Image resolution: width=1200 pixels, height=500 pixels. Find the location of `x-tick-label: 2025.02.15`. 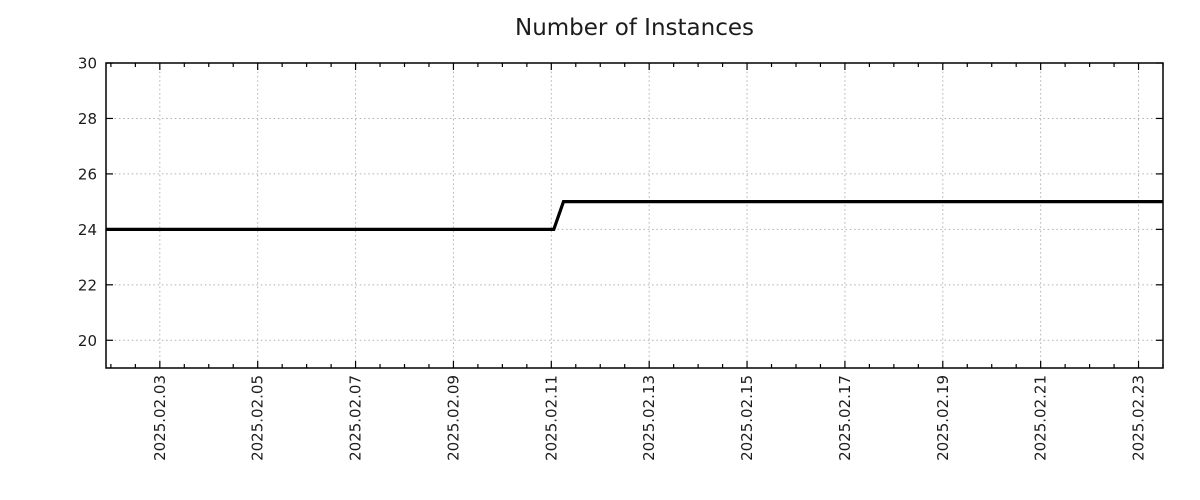

x-tick-label: 2025.02.15 is located at coordinates (747, 418).